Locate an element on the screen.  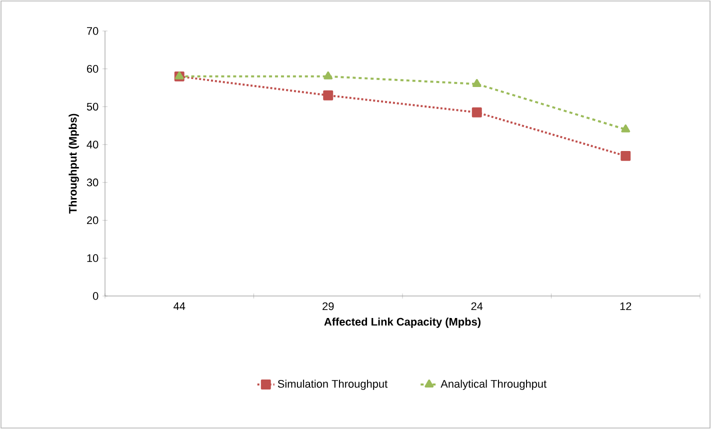
x-axis-title: Affected Link Capacity (Mpbs) is located at coordinates (402, 323).